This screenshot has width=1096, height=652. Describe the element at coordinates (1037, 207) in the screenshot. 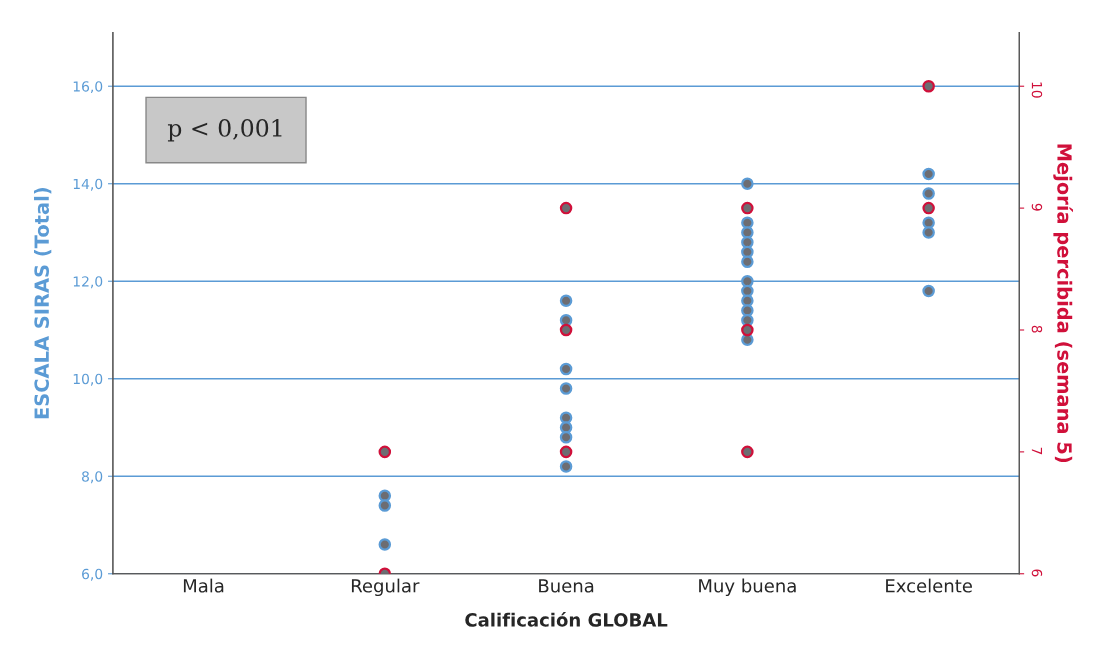

I see `y2-tick-label: 9` at that location.